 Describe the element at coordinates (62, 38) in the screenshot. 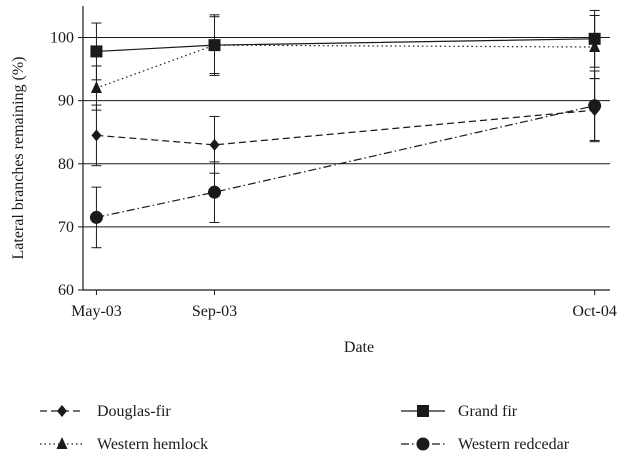

I see `y-tick-label: 100` at that location.